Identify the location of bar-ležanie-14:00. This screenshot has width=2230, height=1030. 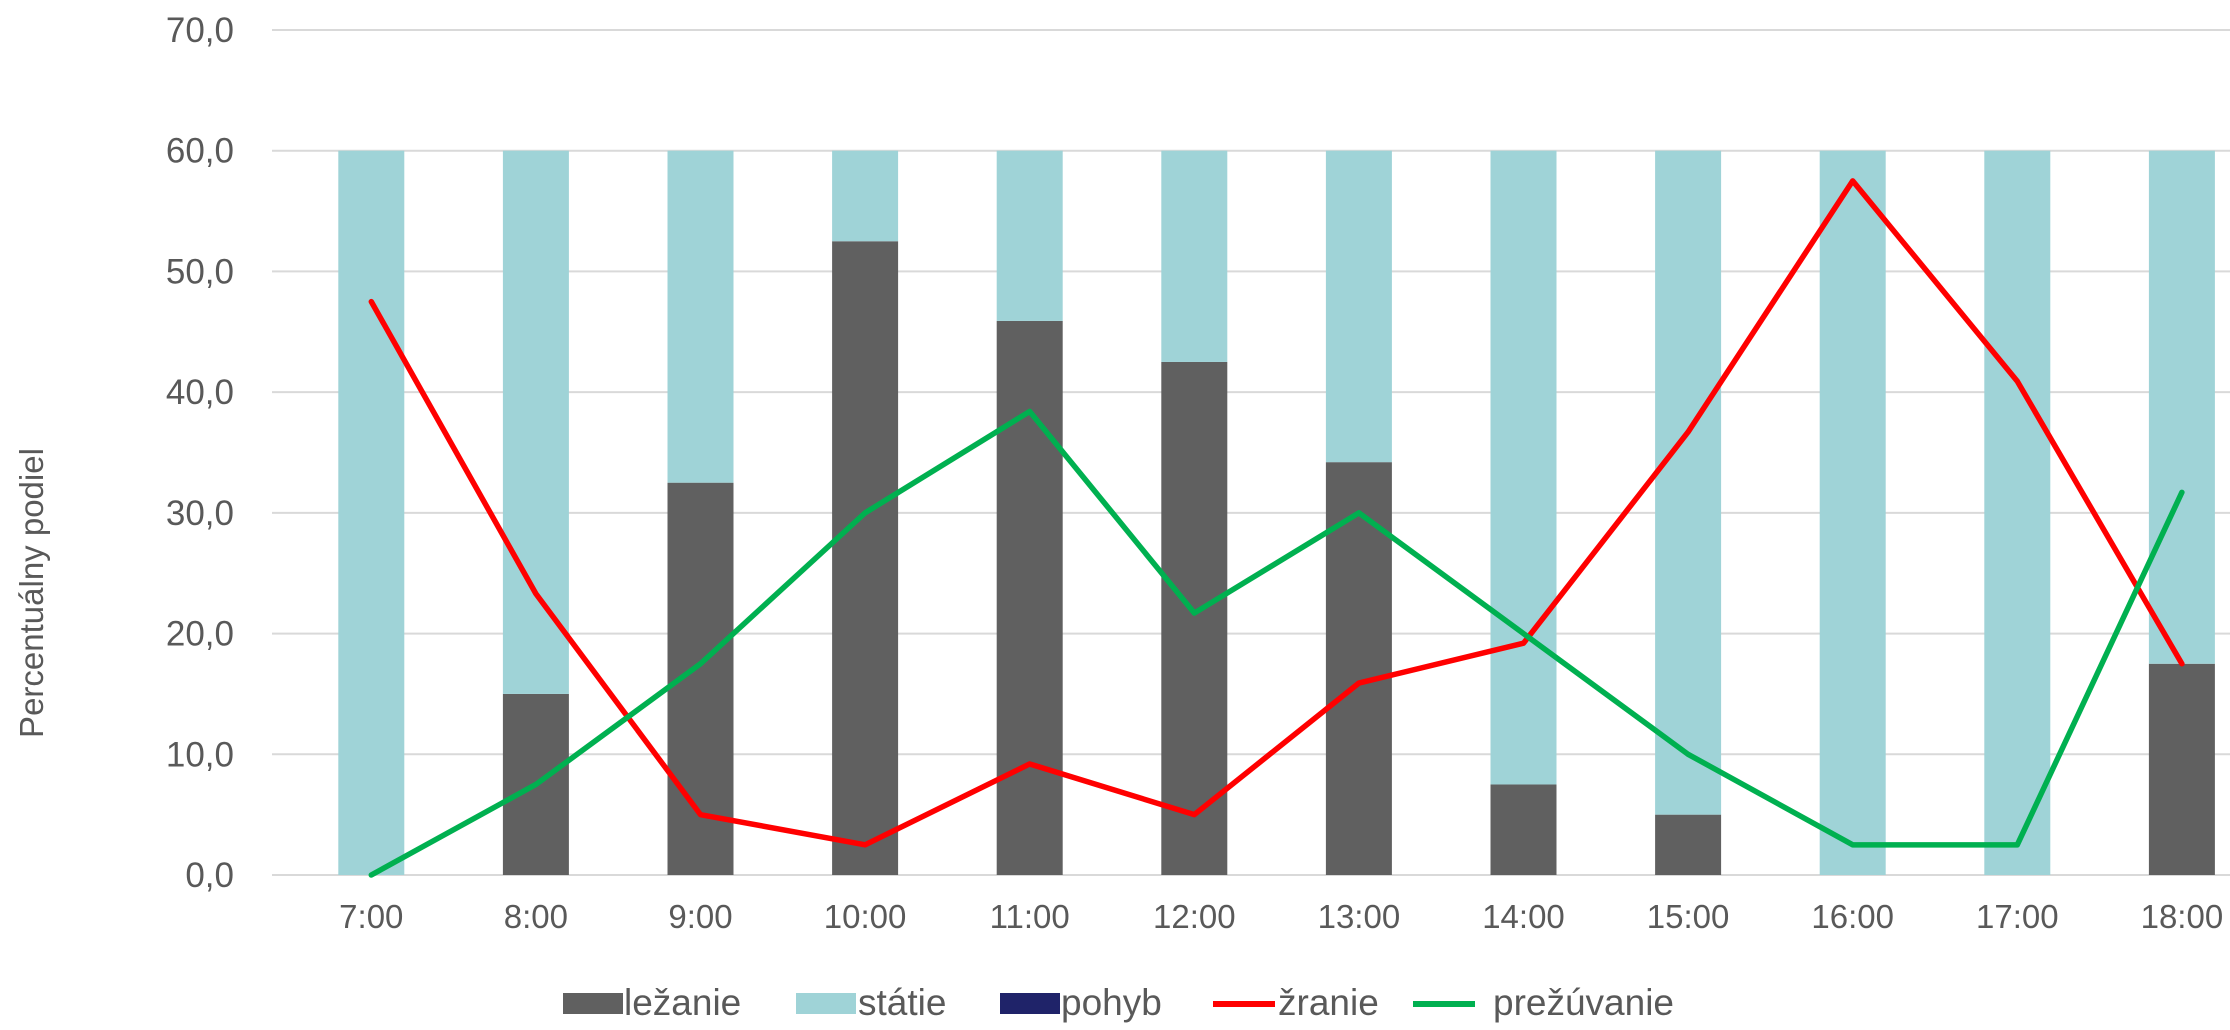
(1523, 829).